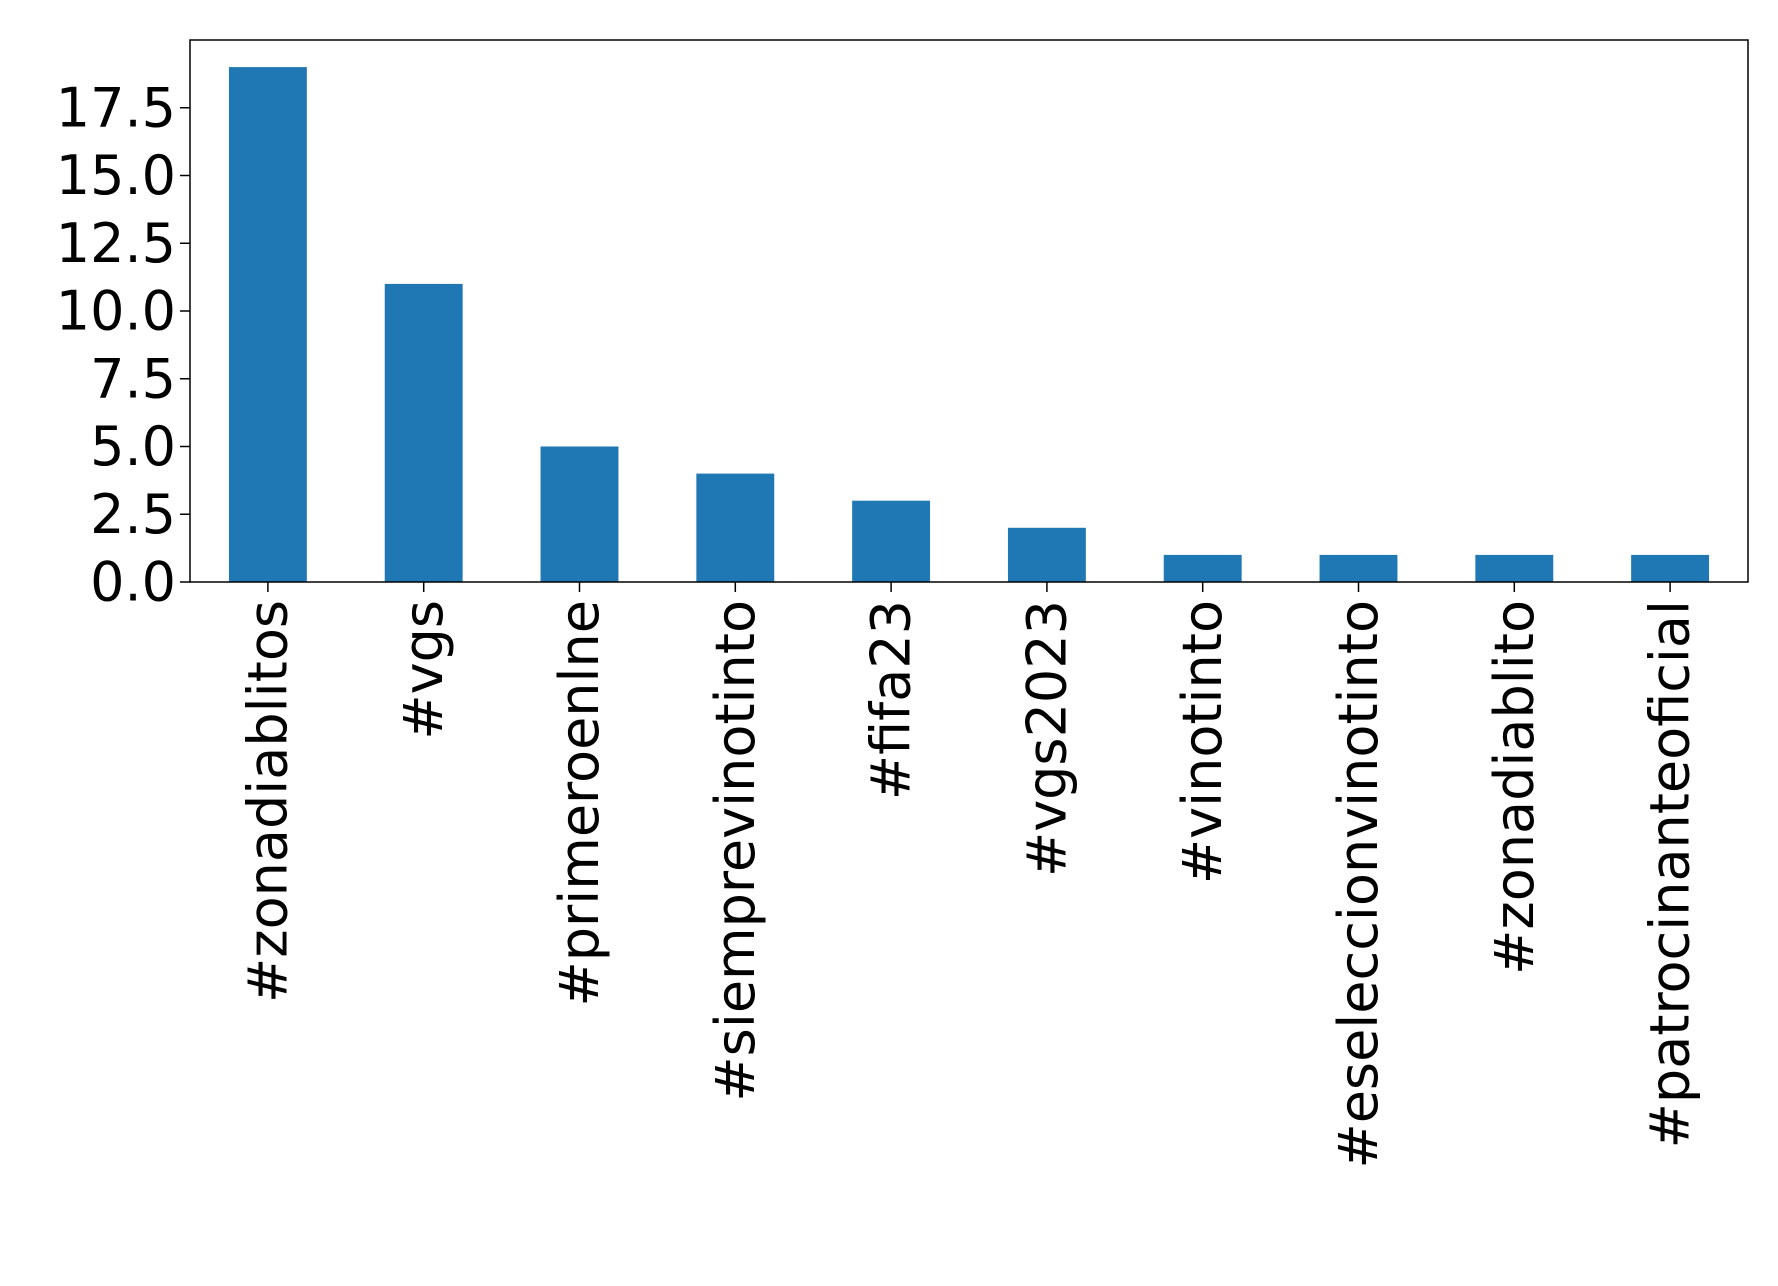 The width and height of the screenshot is (1778, 1286). What do you see at coordinates (1670, 874) in the screenshot?
I see `x-tick-label-9: #patrocinanteoficial` at bounding box center [1670, 874].